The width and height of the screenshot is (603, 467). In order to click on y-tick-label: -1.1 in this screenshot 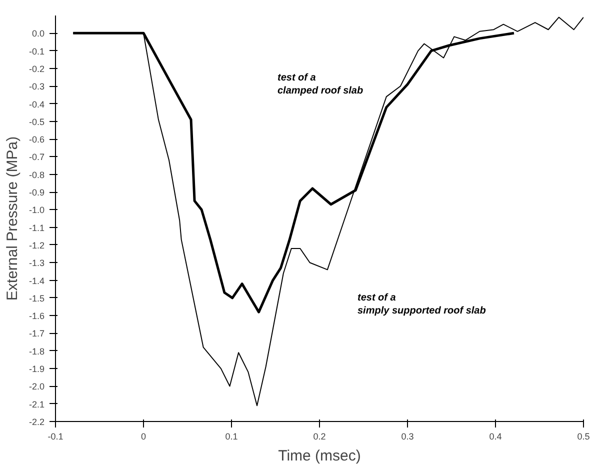, I will do `click(36, 227)`.